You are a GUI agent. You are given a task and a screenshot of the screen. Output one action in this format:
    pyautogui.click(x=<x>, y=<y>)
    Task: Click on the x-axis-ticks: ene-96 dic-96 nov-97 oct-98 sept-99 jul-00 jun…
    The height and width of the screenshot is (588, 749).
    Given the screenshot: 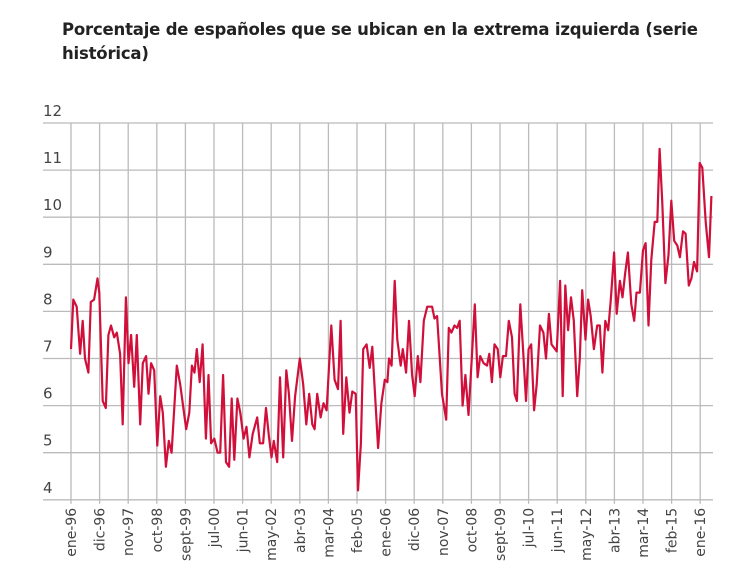 What is the action you would take?
    pyautogui.click(x=386, y=534)
    